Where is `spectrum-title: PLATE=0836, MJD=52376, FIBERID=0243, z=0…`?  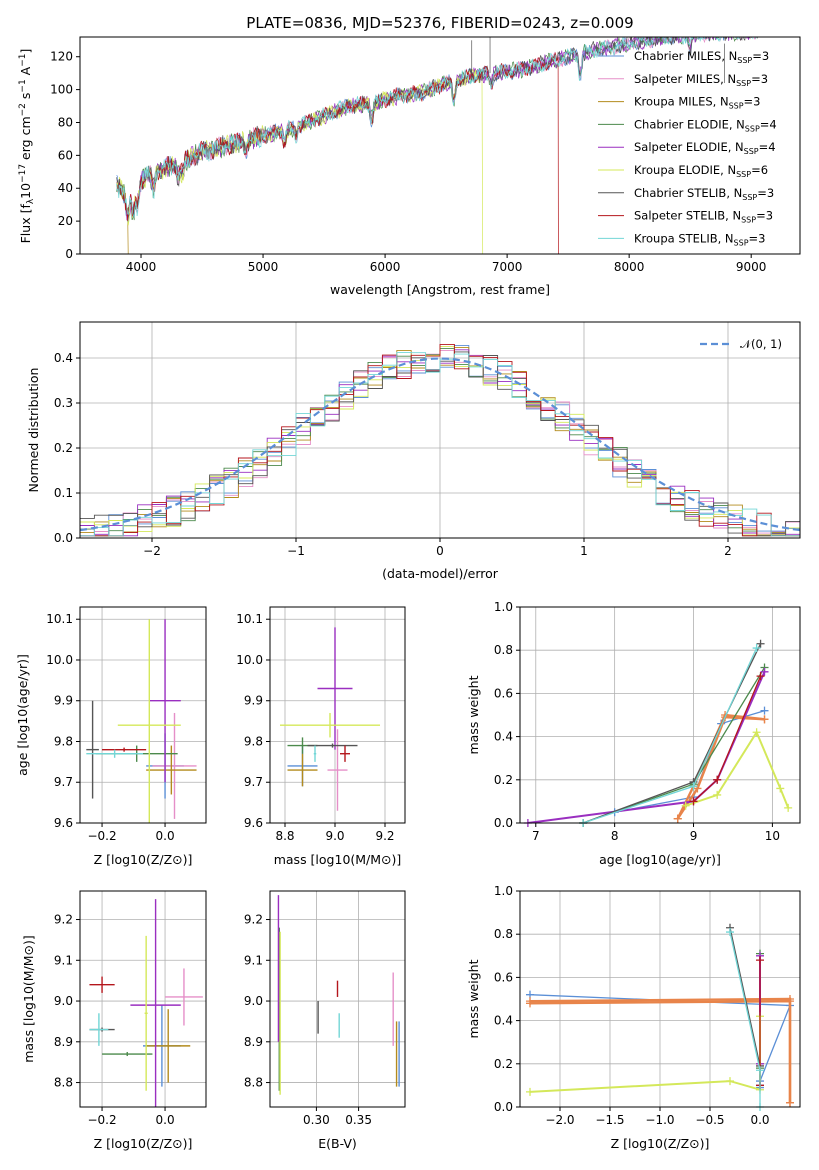 spectrum-title: PLATE=0836, MJD=52376, FIBERID=0243, z=0… is located at coordinates (439, 23).